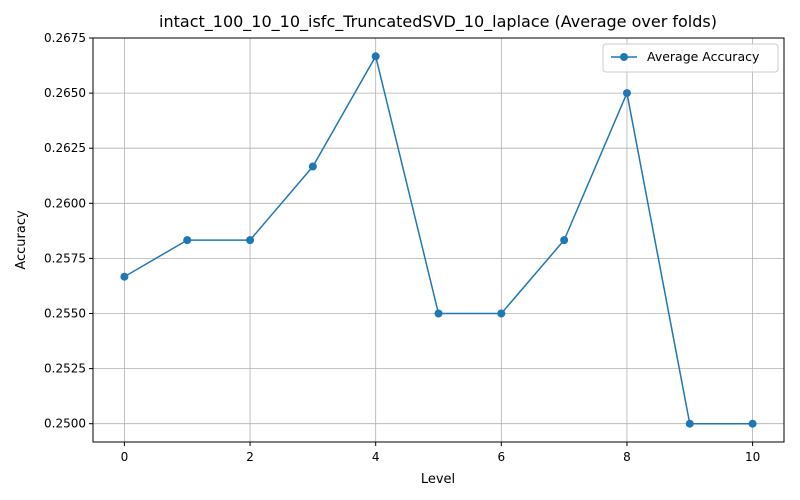 This screenshot has width=800, height=500. What do you see at coordinates (65, 424) in the screenshot?
I see `y-tick-label: 0.2500` at bounding box center [65, 424].